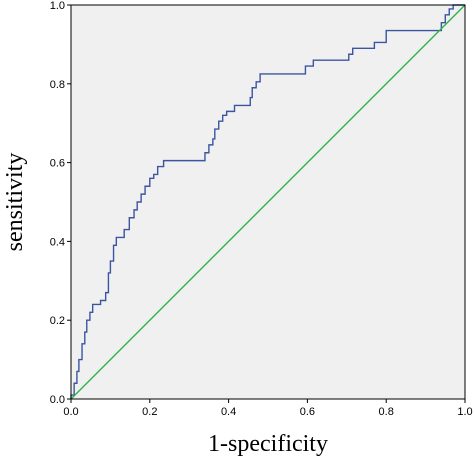  Describe the element at coordinates (464, 412) in the screenshot. I see `x-tick-label: 1.0` at that location.